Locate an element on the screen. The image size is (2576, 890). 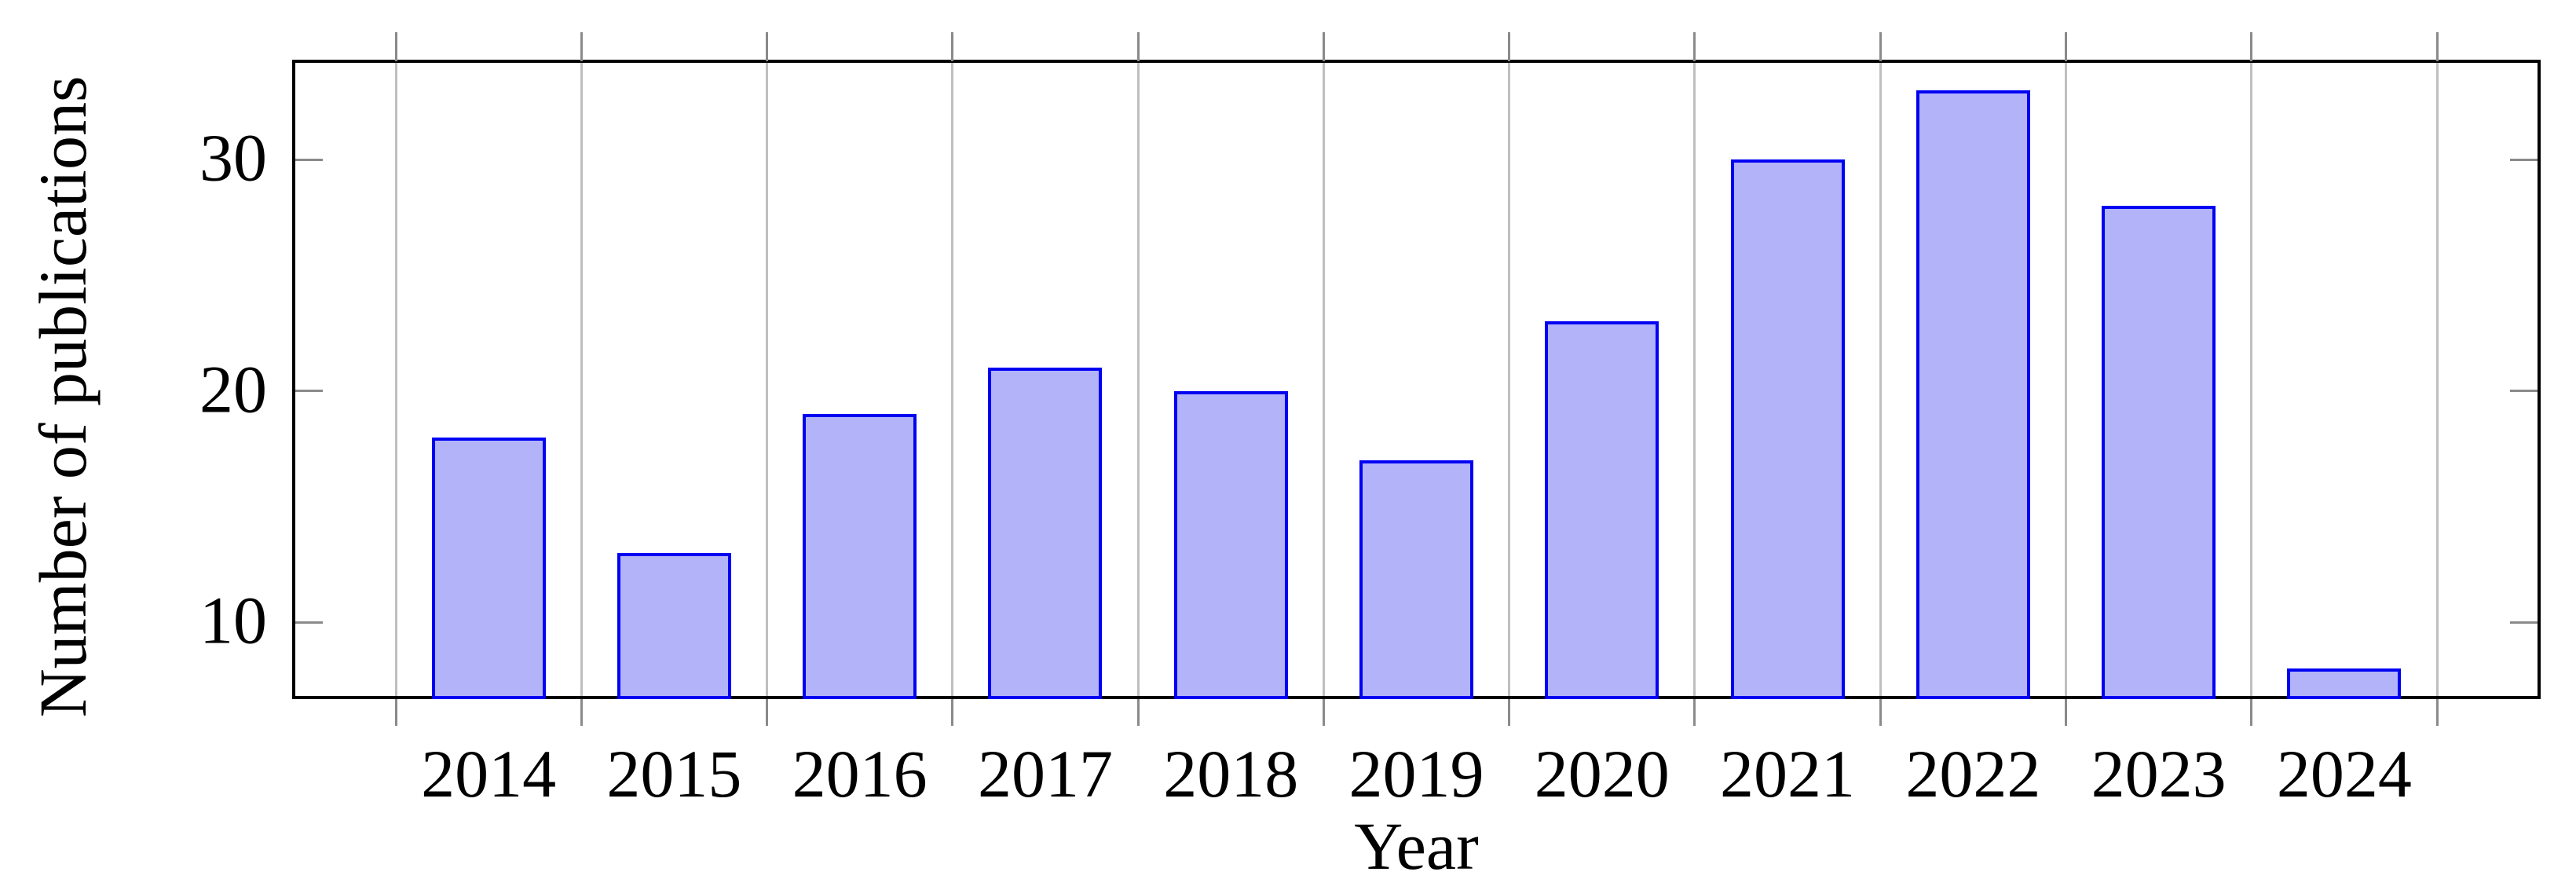
y-tick-label: 20 is located at coordinates (233, 389).